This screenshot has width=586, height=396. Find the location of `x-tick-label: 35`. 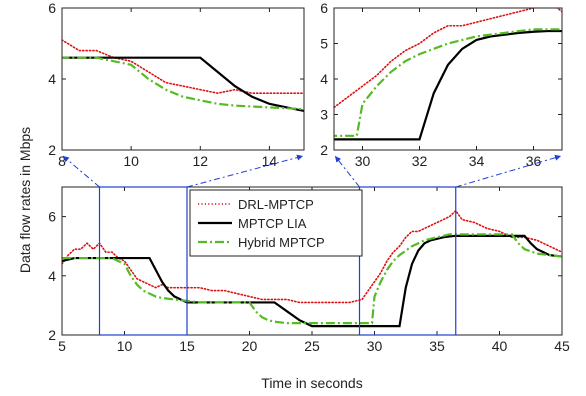

x-tick-label: 35 is located at coordinates (437, 346).